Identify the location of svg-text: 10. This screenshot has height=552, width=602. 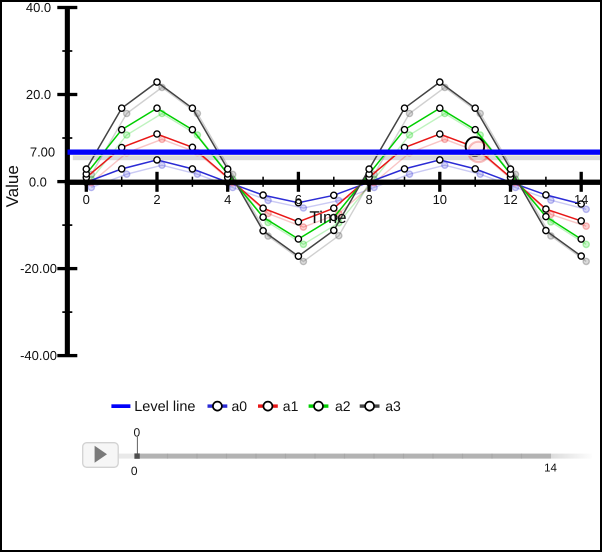
(440, 199).